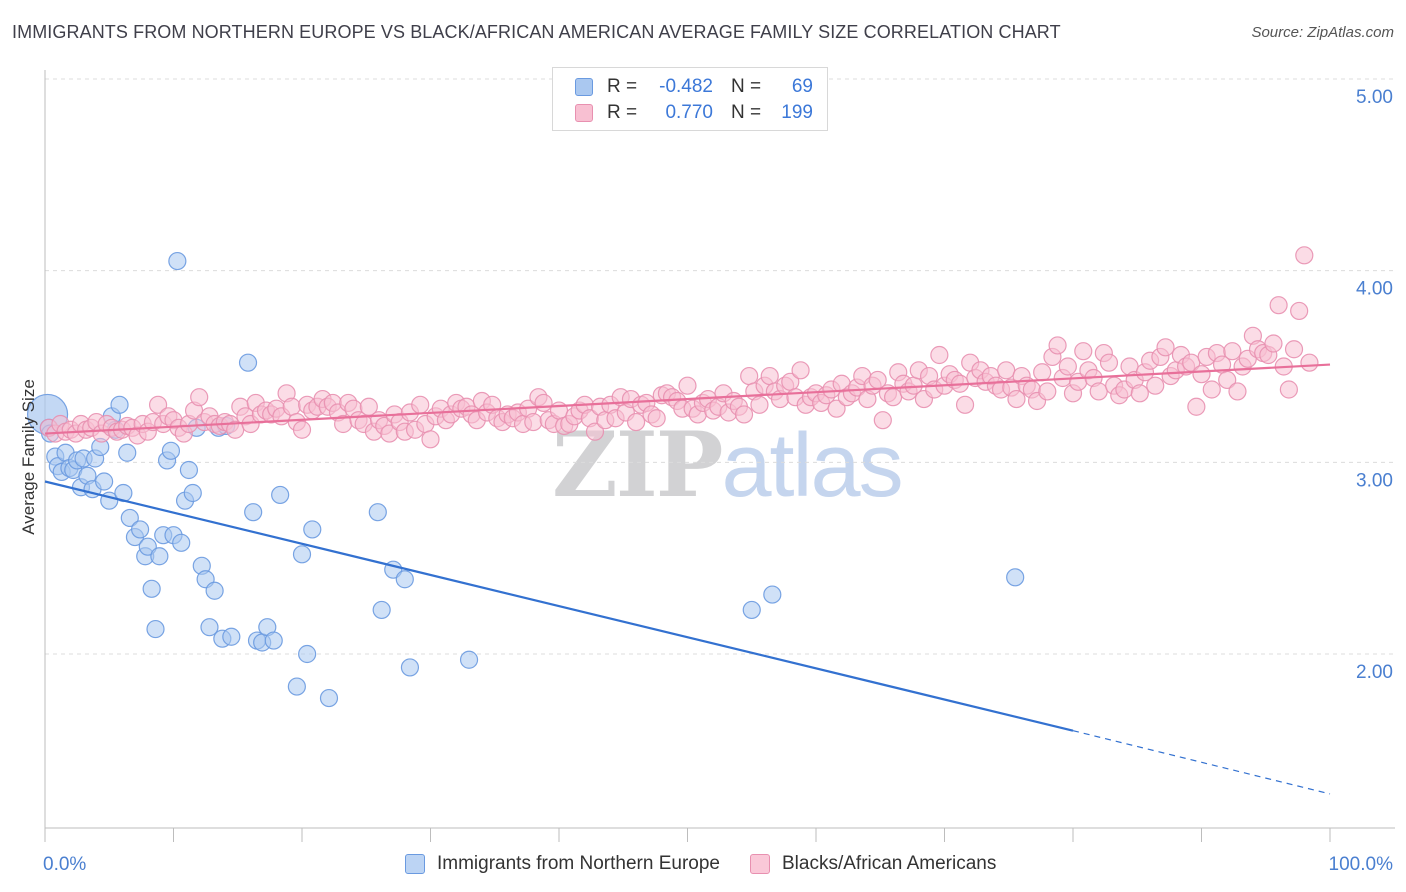 The width and height of the screenshot is (1406, 892). Describe the element at coordinates (687, 399) in the screenshot. I see `trend-line-blacks` at that location.